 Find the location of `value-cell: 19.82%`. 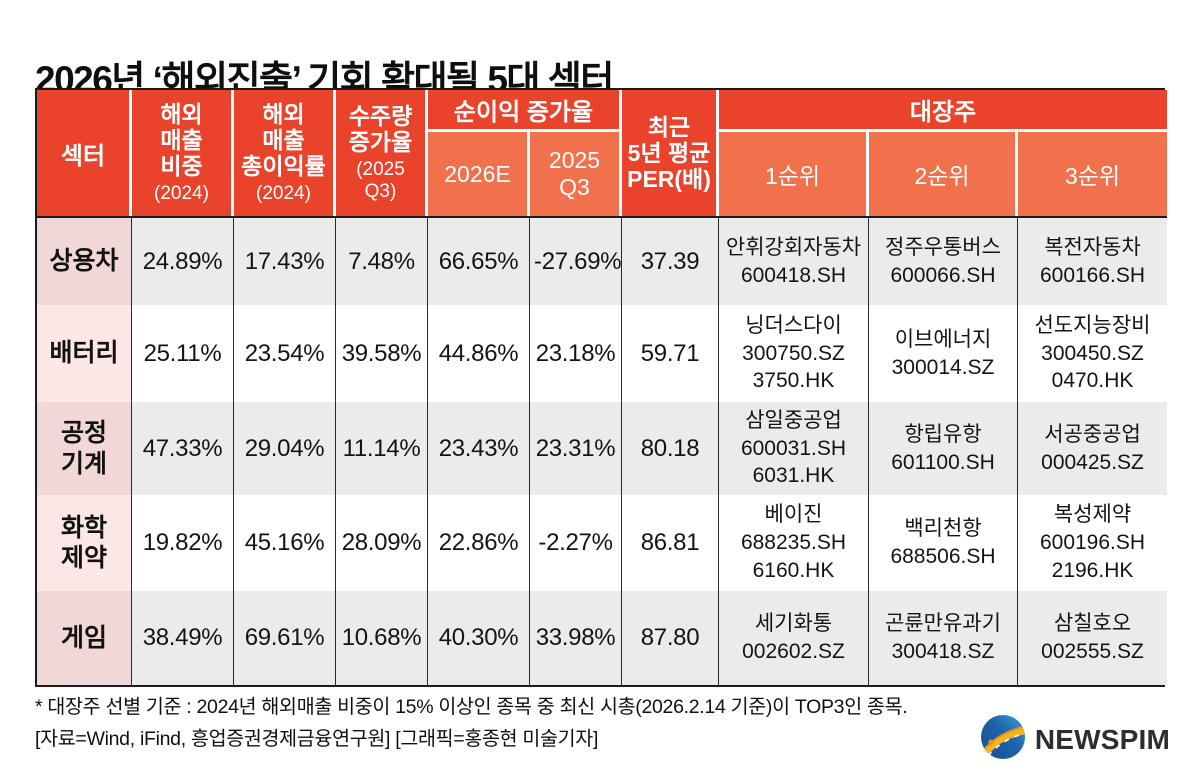

value-cell: 19.82% is located at coordinates (183, 543).